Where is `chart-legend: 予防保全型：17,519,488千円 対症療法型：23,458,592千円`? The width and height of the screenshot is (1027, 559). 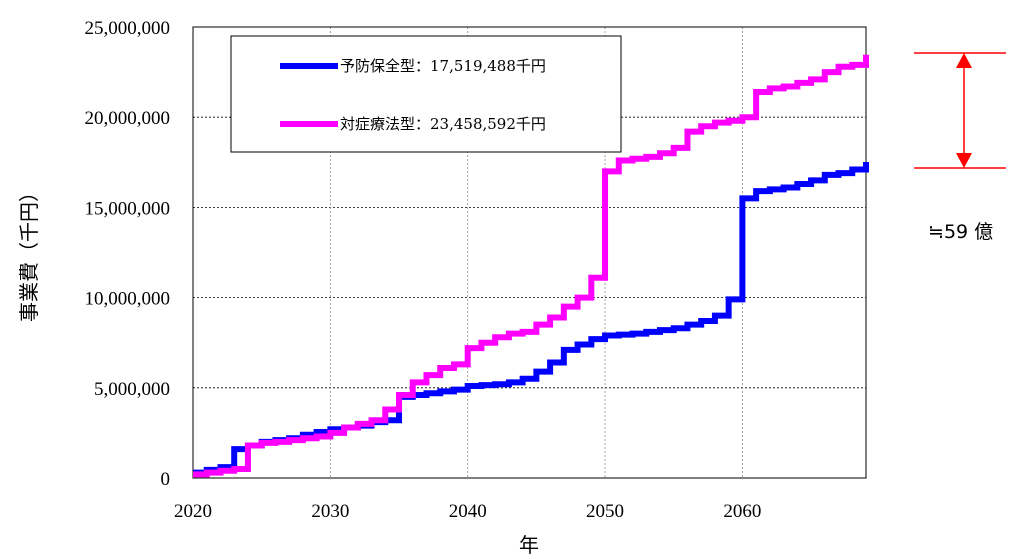
chart-legend: 予防保全型：17,519,488千円 対症療法型：23,458,592千円 is located at coordinates (426, 94).